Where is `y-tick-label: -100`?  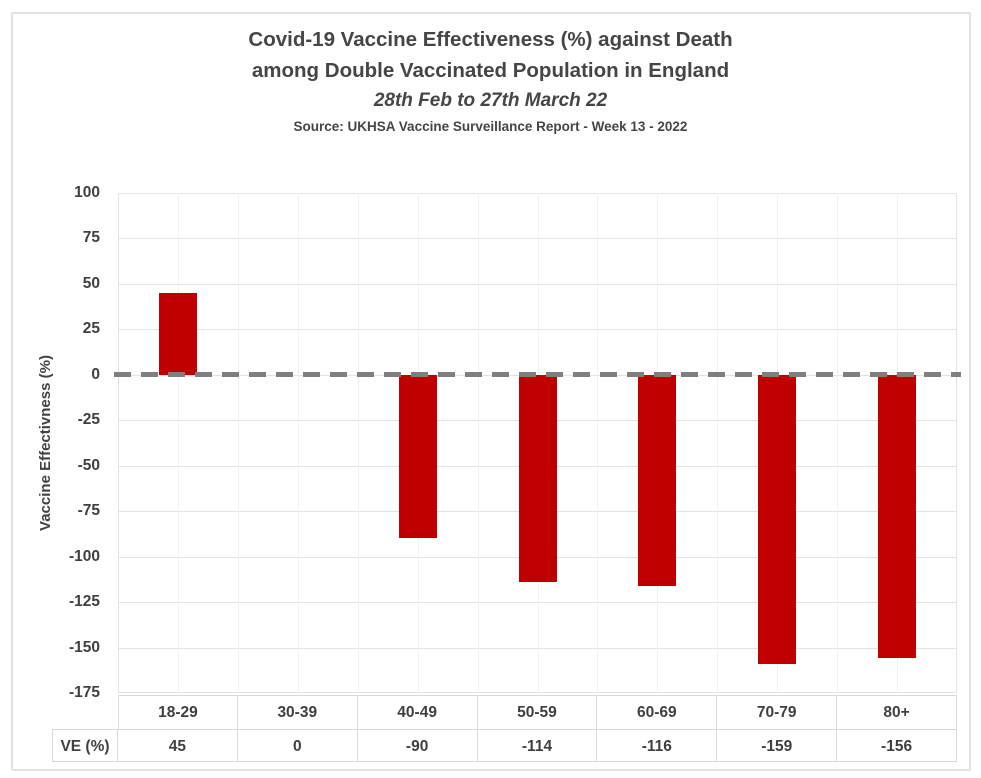
y-tick-label: -100 is located at coordinates (84, 556).